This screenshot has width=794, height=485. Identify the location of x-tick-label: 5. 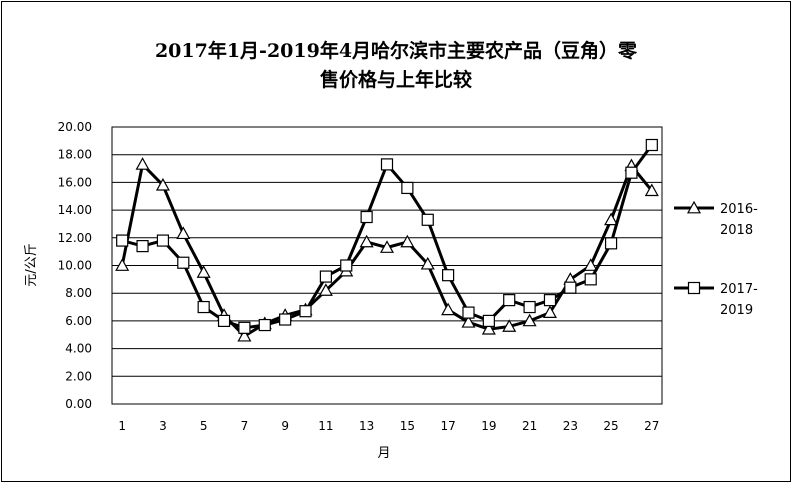
(204, 426).